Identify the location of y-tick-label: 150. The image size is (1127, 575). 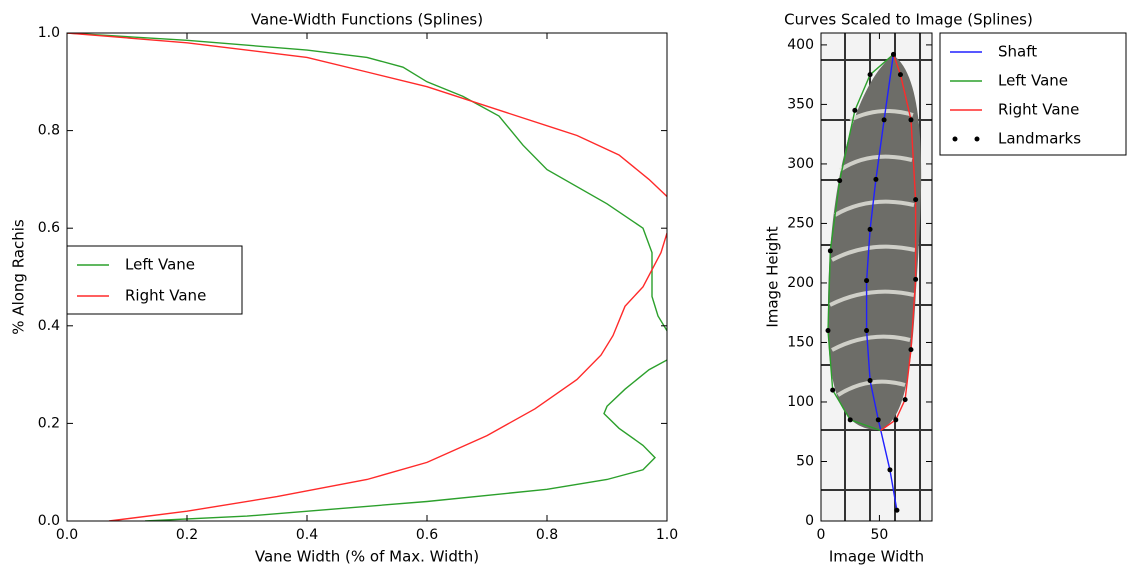
(800, 342).